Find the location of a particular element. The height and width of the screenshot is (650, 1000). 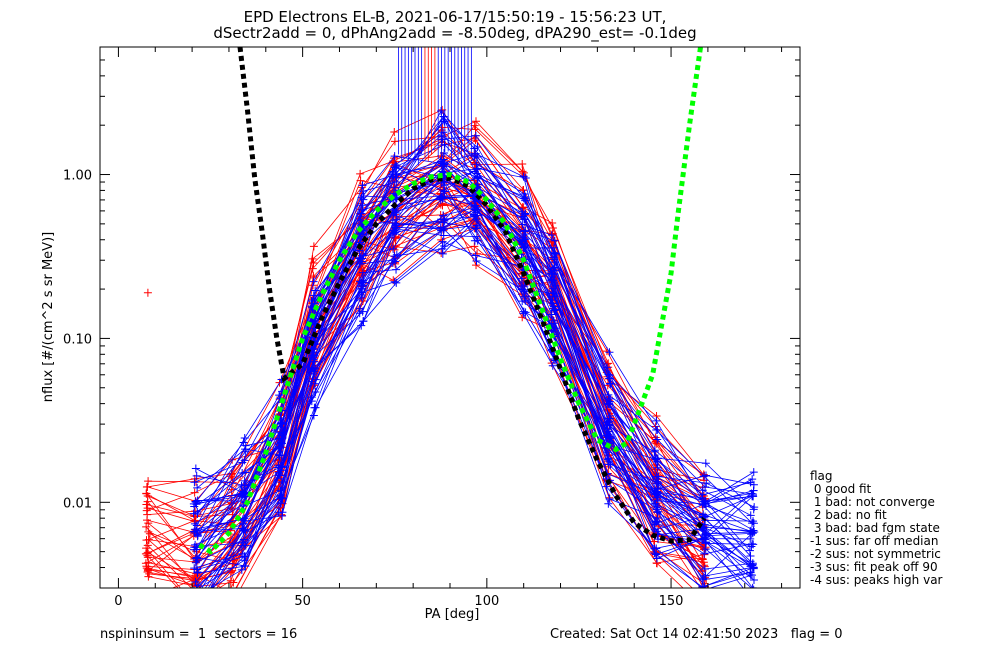

x-tick-label: 0 is located at coordinates (118, 601).